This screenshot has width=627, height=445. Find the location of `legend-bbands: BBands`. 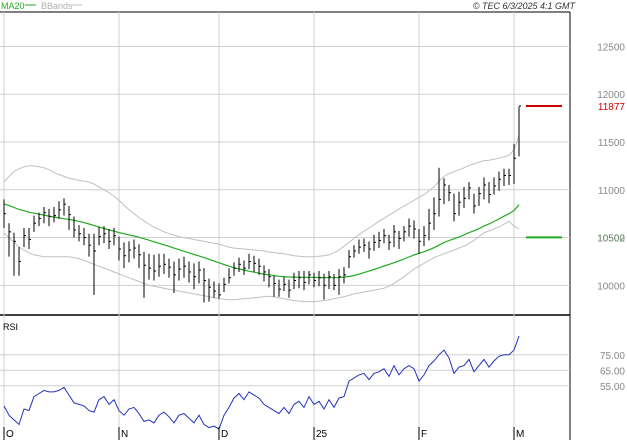

legend-bbands: BBands is located at coordinates (57, 6).